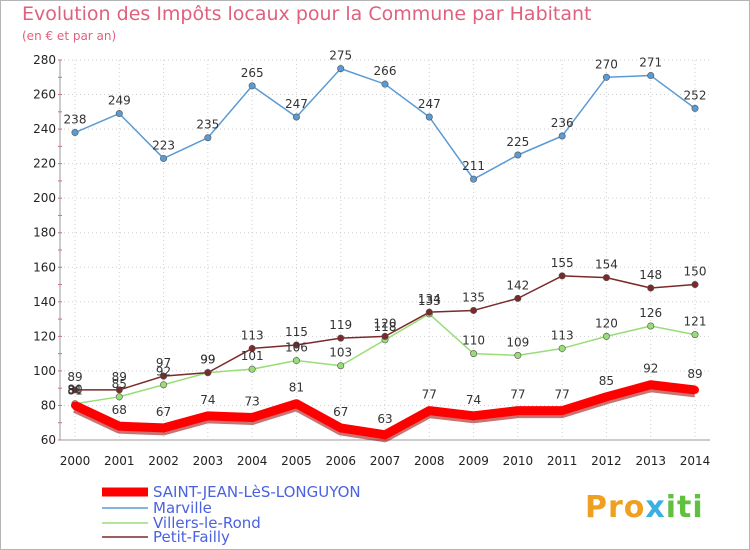  Describe the element at coordinates (562, 123) in the screenshot. I see `data-label: 236` at that location.